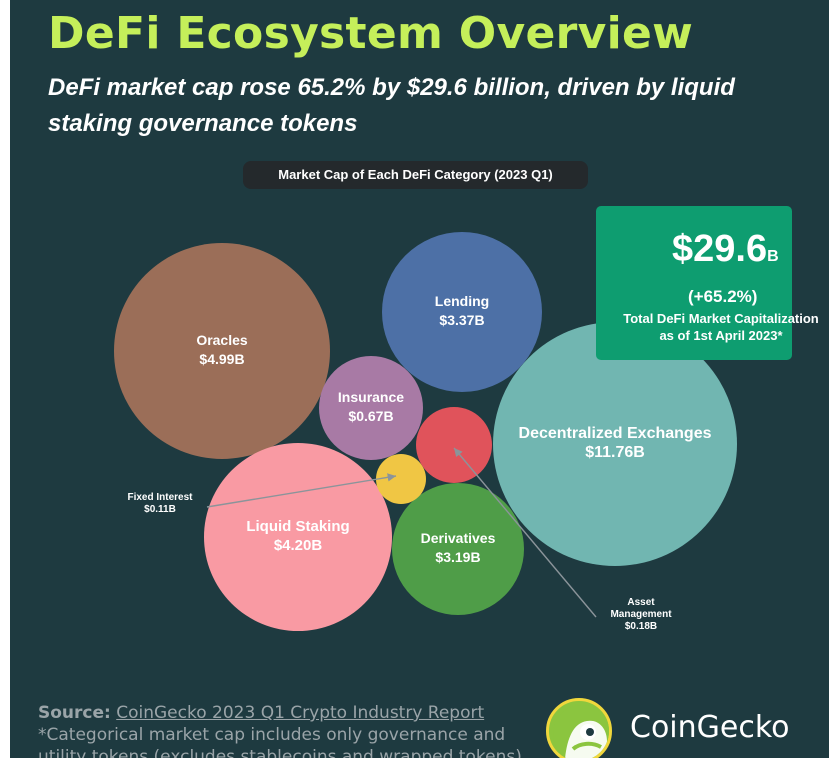 Image resolution: width=829 pixels, height=758 pixels. I want to click on bubble-value-label: $11.76B, so click(615, 452).